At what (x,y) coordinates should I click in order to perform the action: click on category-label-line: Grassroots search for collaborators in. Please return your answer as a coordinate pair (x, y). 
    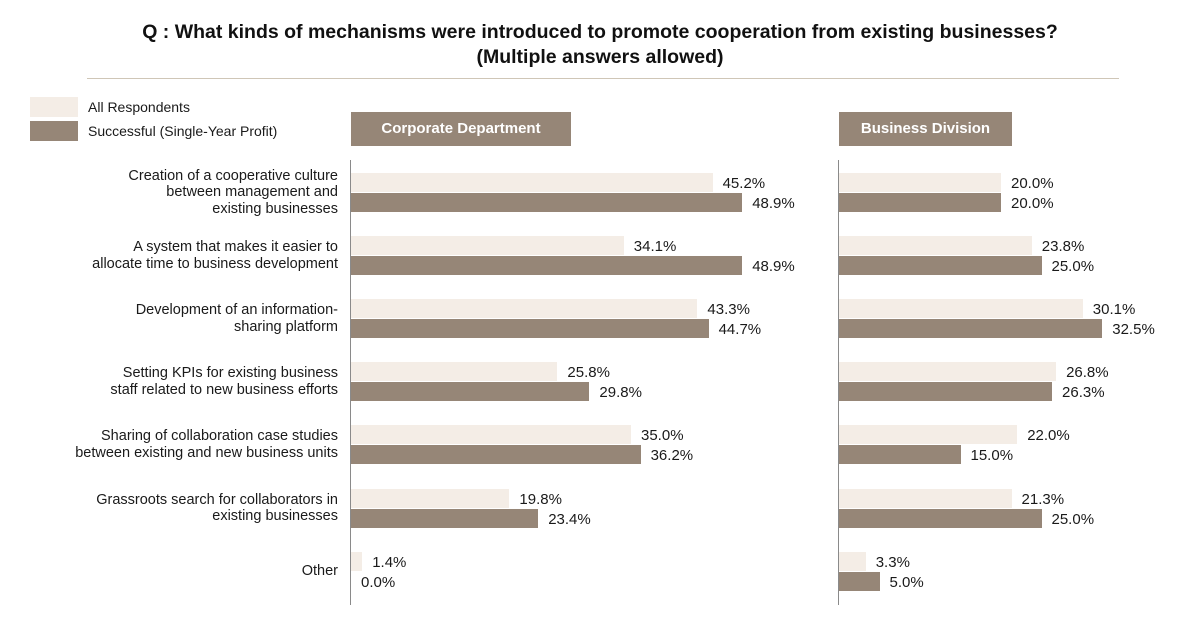
    Looking at the image, I should click on (217, 499).